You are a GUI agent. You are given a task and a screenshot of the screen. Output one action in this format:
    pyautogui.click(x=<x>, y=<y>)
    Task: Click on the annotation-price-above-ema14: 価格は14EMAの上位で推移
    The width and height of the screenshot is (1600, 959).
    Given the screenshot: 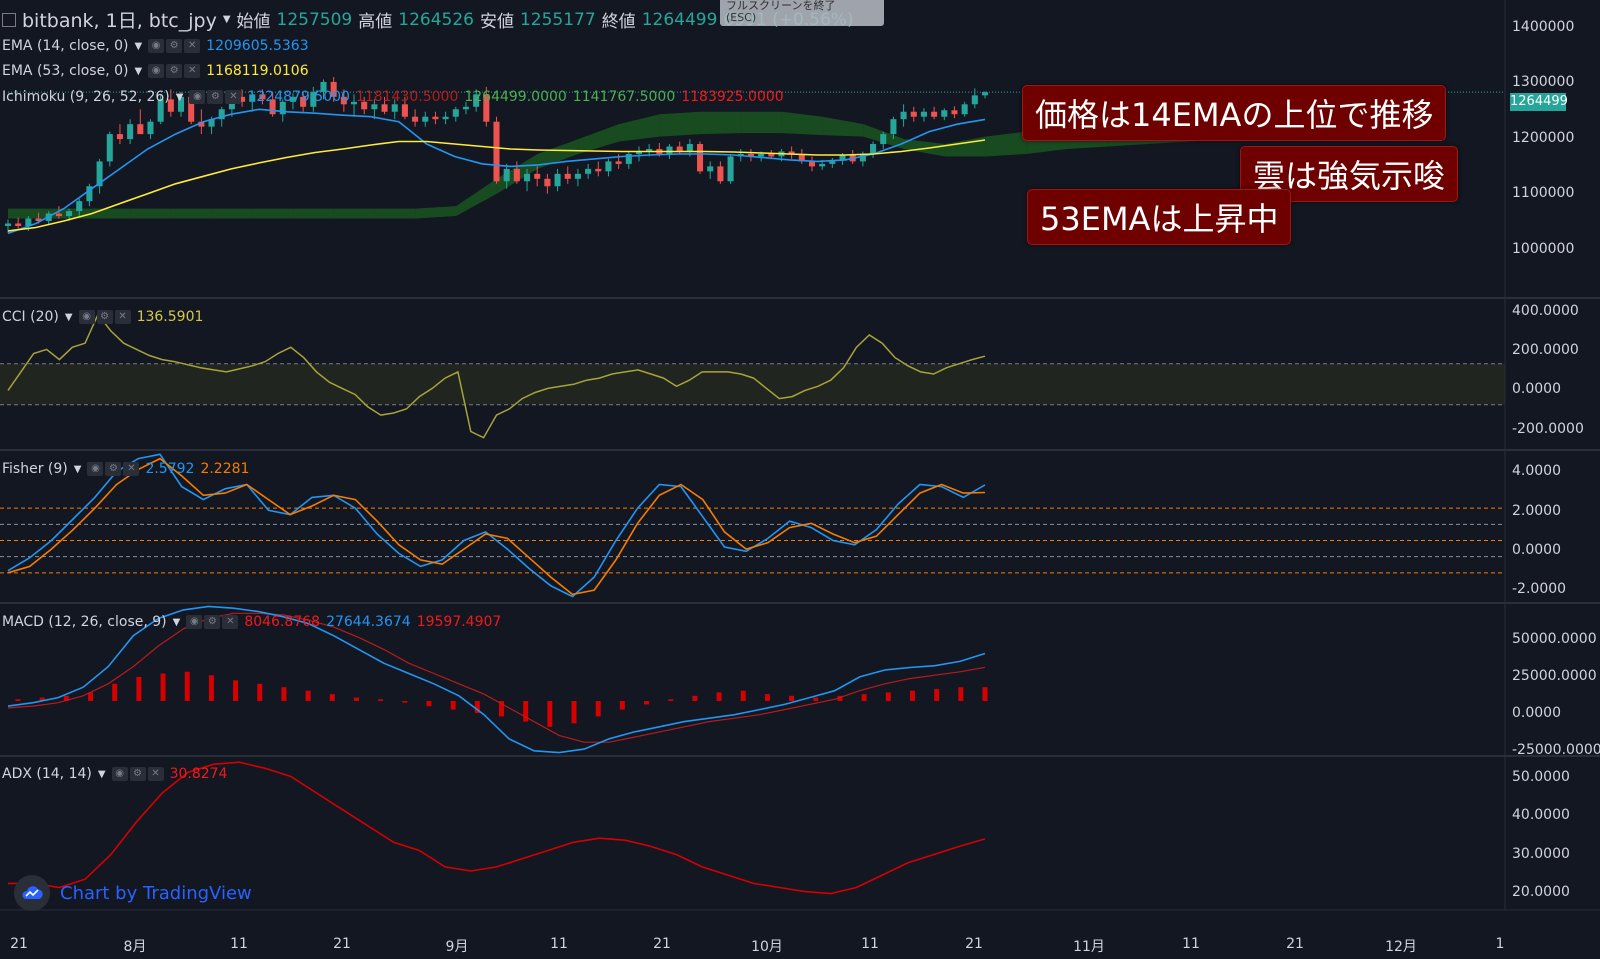 What is the action you would take?
    pyautogui.click(x=1234, y=113)
    